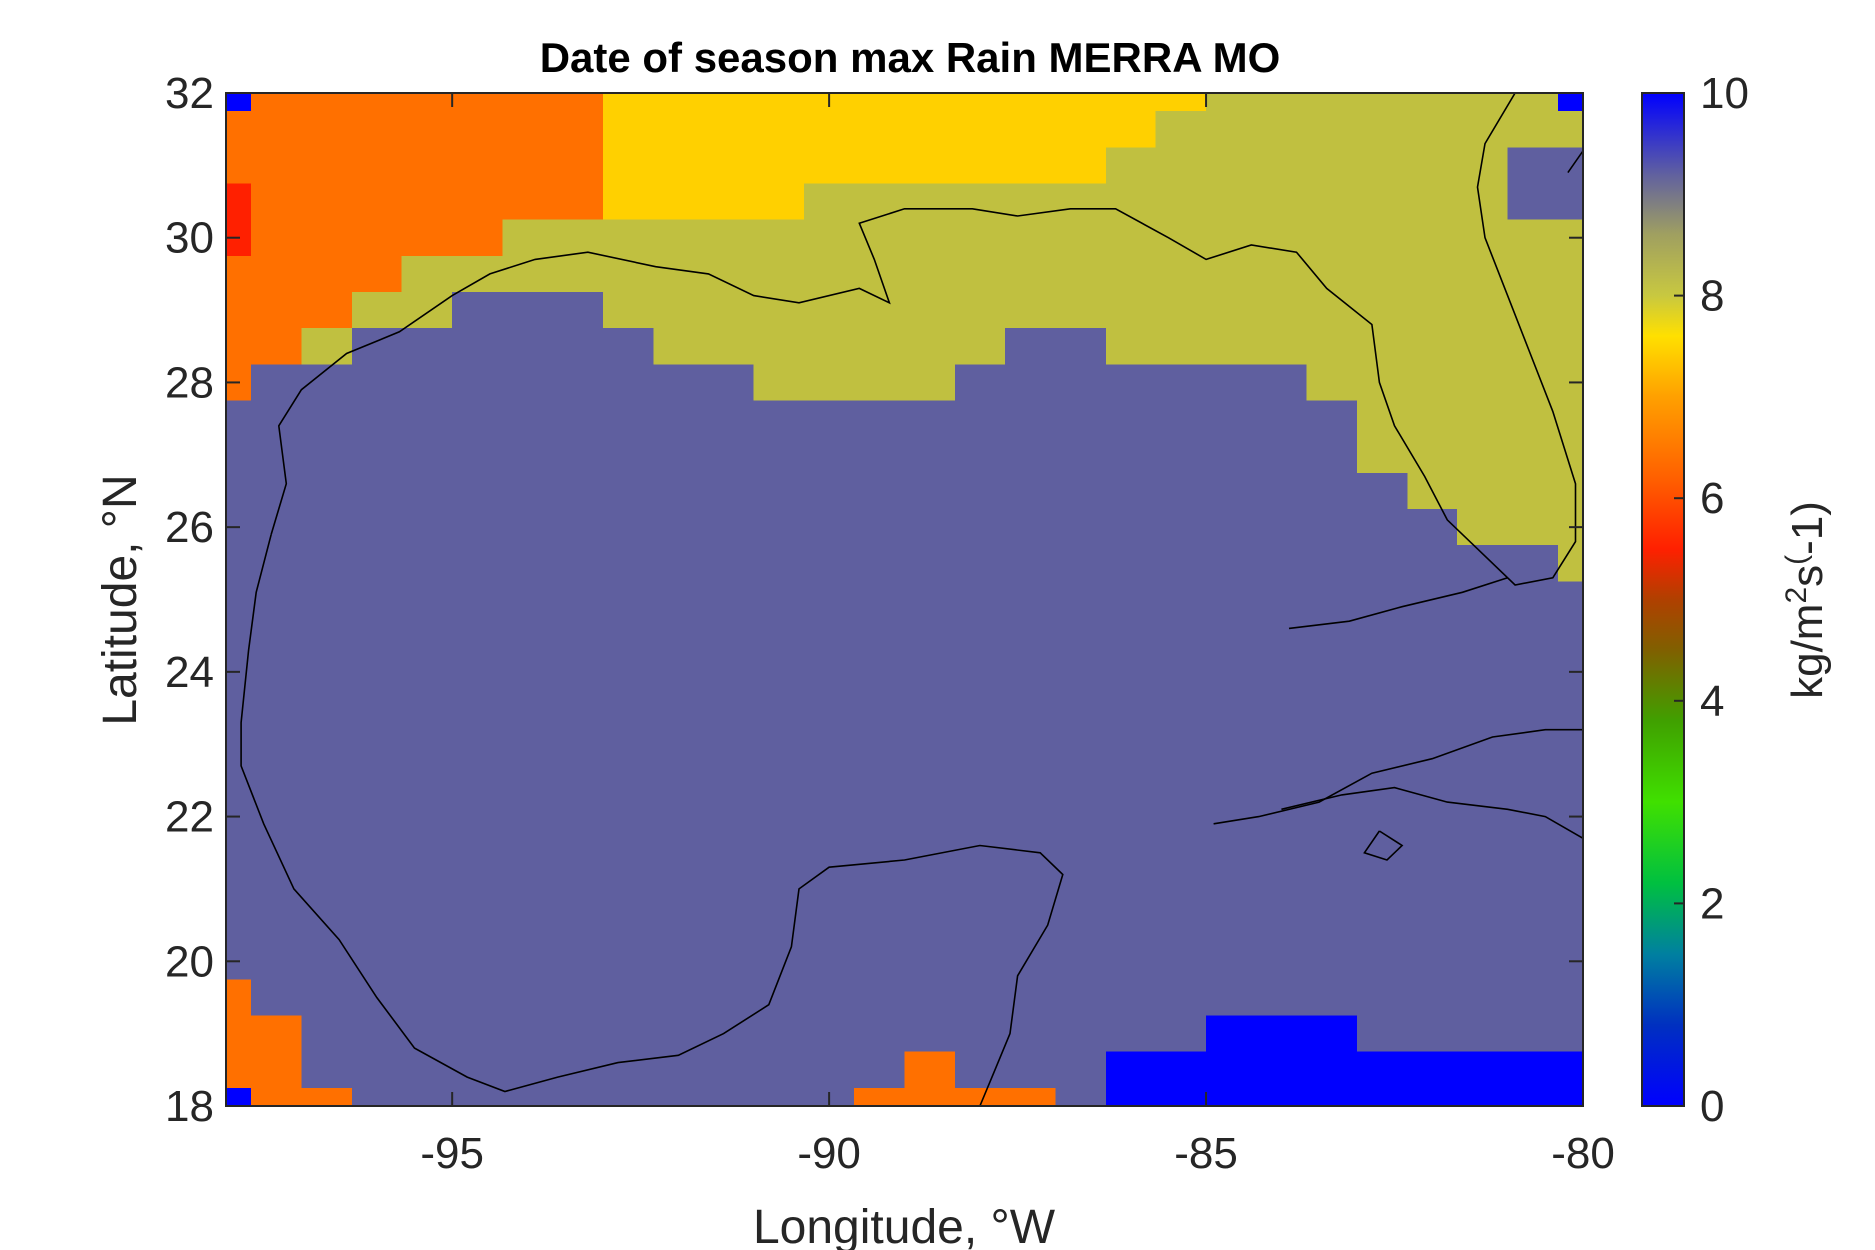  What do you see at coordinates (1712, 498) in the screenshot?
I see `colorbar-tick-label: 6` at bounding box center [1712, 498].